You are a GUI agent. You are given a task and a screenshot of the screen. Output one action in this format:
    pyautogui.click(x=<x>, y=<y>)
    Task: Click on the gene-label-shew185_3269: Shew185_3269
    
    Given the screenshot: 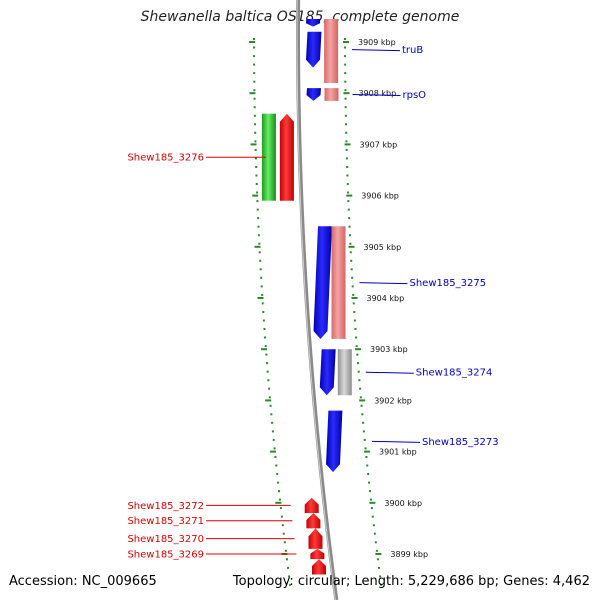 What is the action you would take?
    pyautogui.click(x=165, y=555)
    